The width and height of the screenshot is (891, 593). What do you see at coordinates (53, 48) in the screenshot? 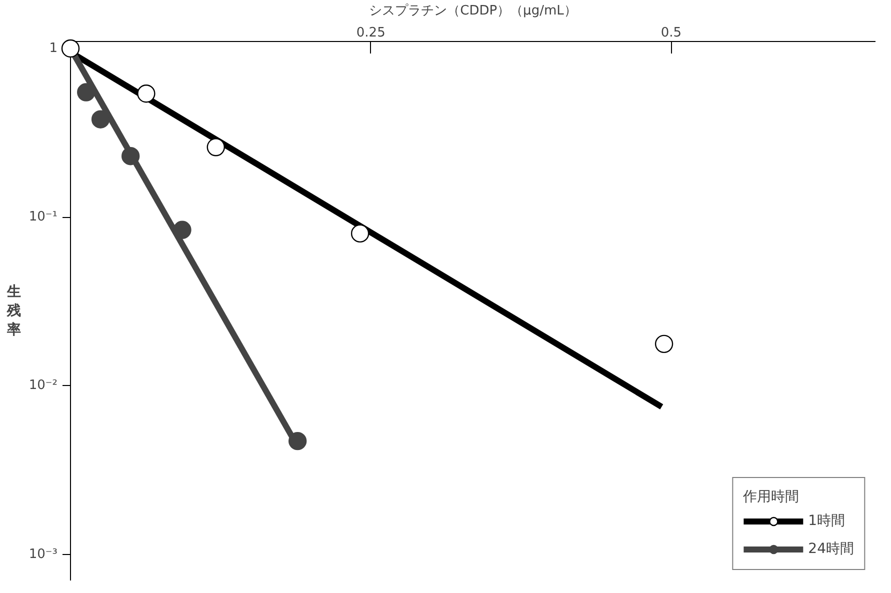
I see `y-tick-label: 1` at bounding box center [53, 48].